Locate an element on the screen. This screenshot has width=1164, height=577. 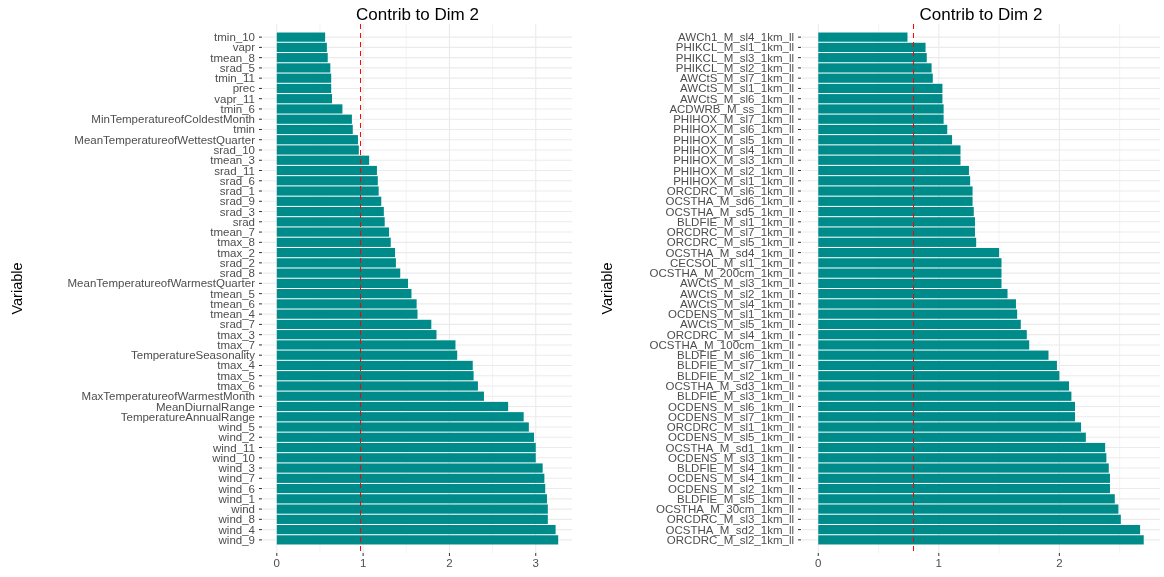
y-tick-label: OCDENS_M_sl5_1km_ll is located at coordinates (731, 437).